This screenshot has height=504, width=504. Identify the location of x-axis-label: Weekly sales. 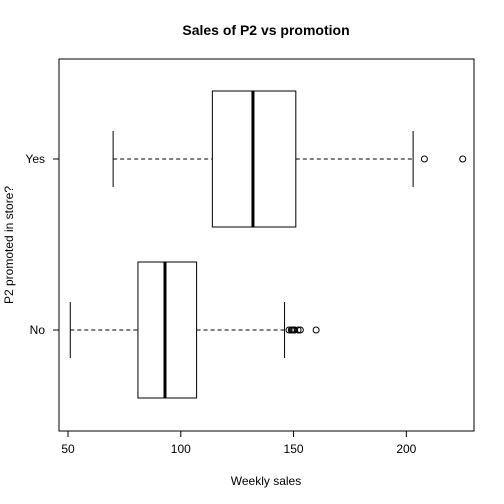
(266, 481).